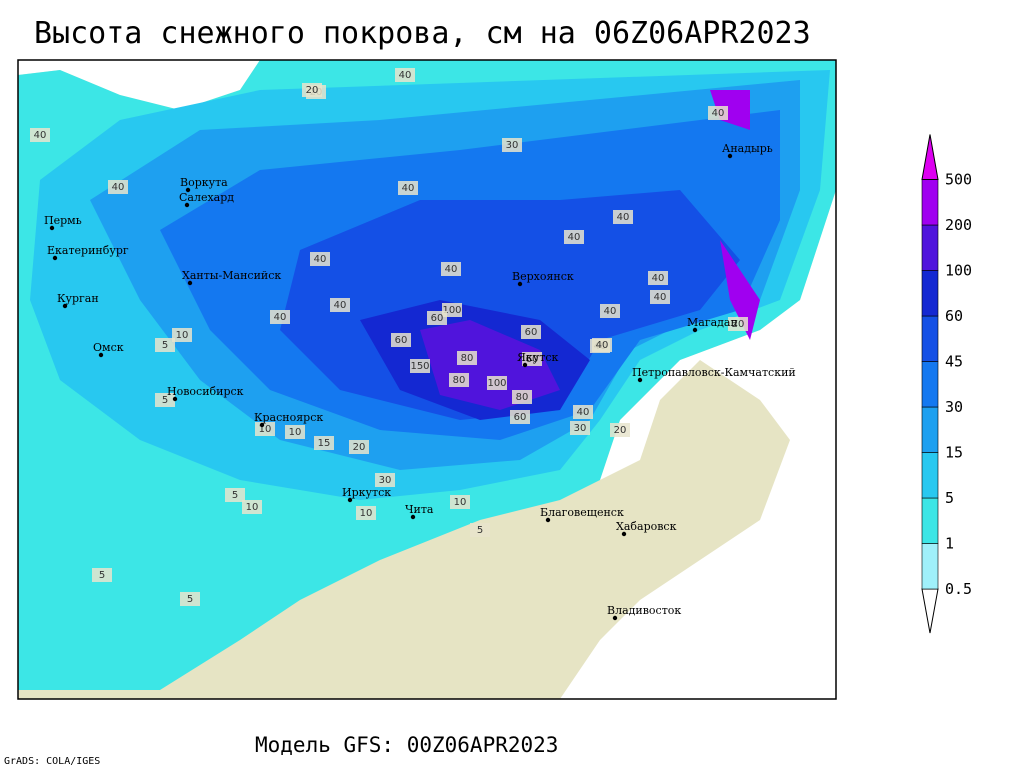 This screenshot has width=1024, height=768. I want to click on city-label: Верхоянск, so click(543, 276).